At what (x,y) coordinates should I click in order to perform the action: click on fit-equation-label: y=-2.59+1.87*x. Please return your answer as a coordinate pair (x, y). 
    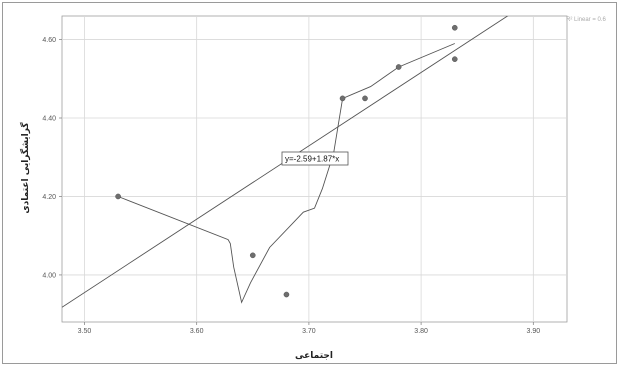
    Looking at the image, I should click on (315, 158).